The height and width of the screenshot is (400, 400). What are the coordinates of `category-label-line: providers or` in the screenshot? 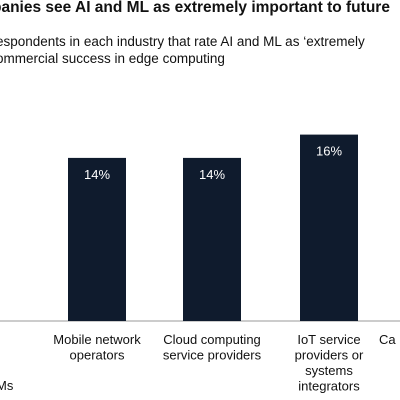 It's located at (329, 355).